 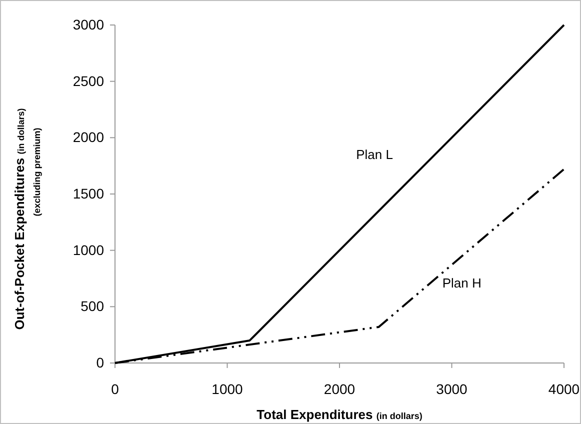 I want to click on y-tick-label: 1500, so click(x=88, y=193).